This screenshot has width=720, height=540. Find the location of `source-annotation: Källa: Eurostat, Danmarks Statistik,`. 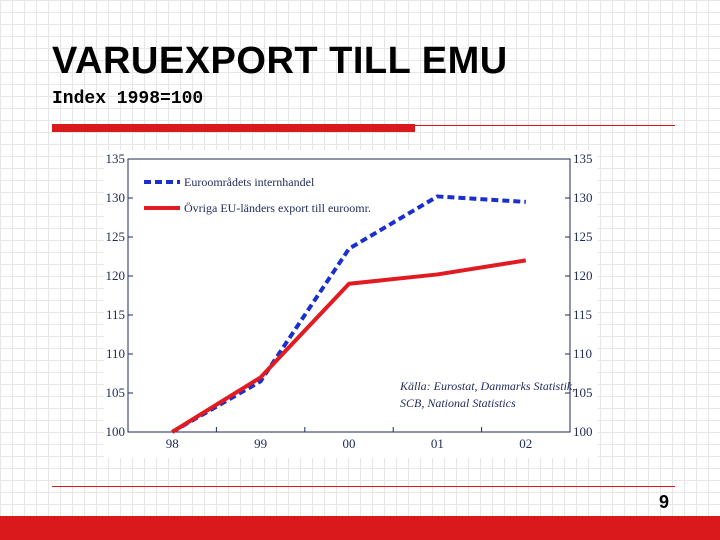

source-annotation: Källa: Eurostat, Danmarks Statistik, is located at coordinates (487, 386).